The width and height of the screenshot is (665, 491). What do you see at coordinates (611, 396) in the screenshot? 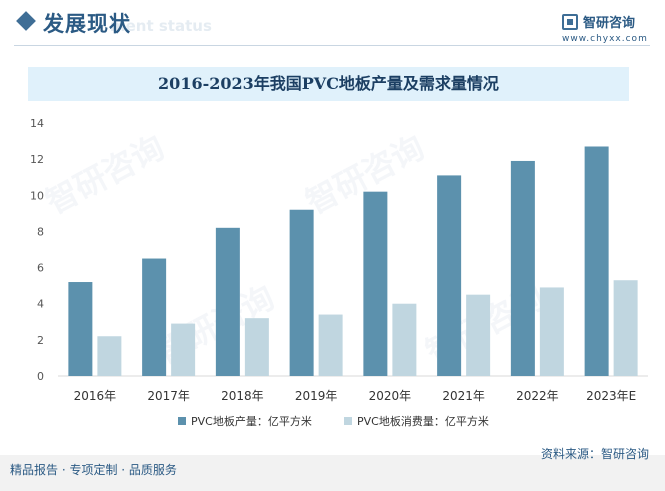
I see `x-tick-label: 2023年E` at bounding box center [611, 396].